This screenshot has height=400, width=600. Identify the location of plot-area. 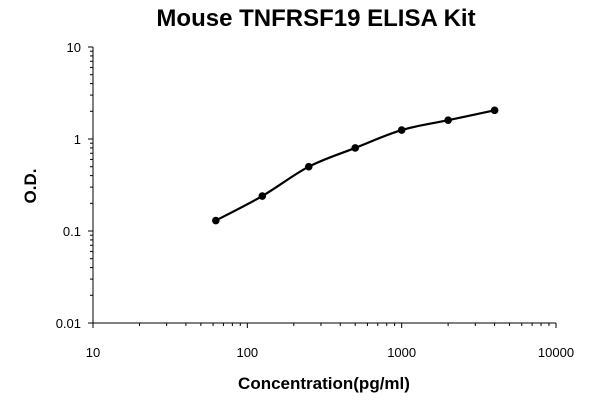
(355, 165).